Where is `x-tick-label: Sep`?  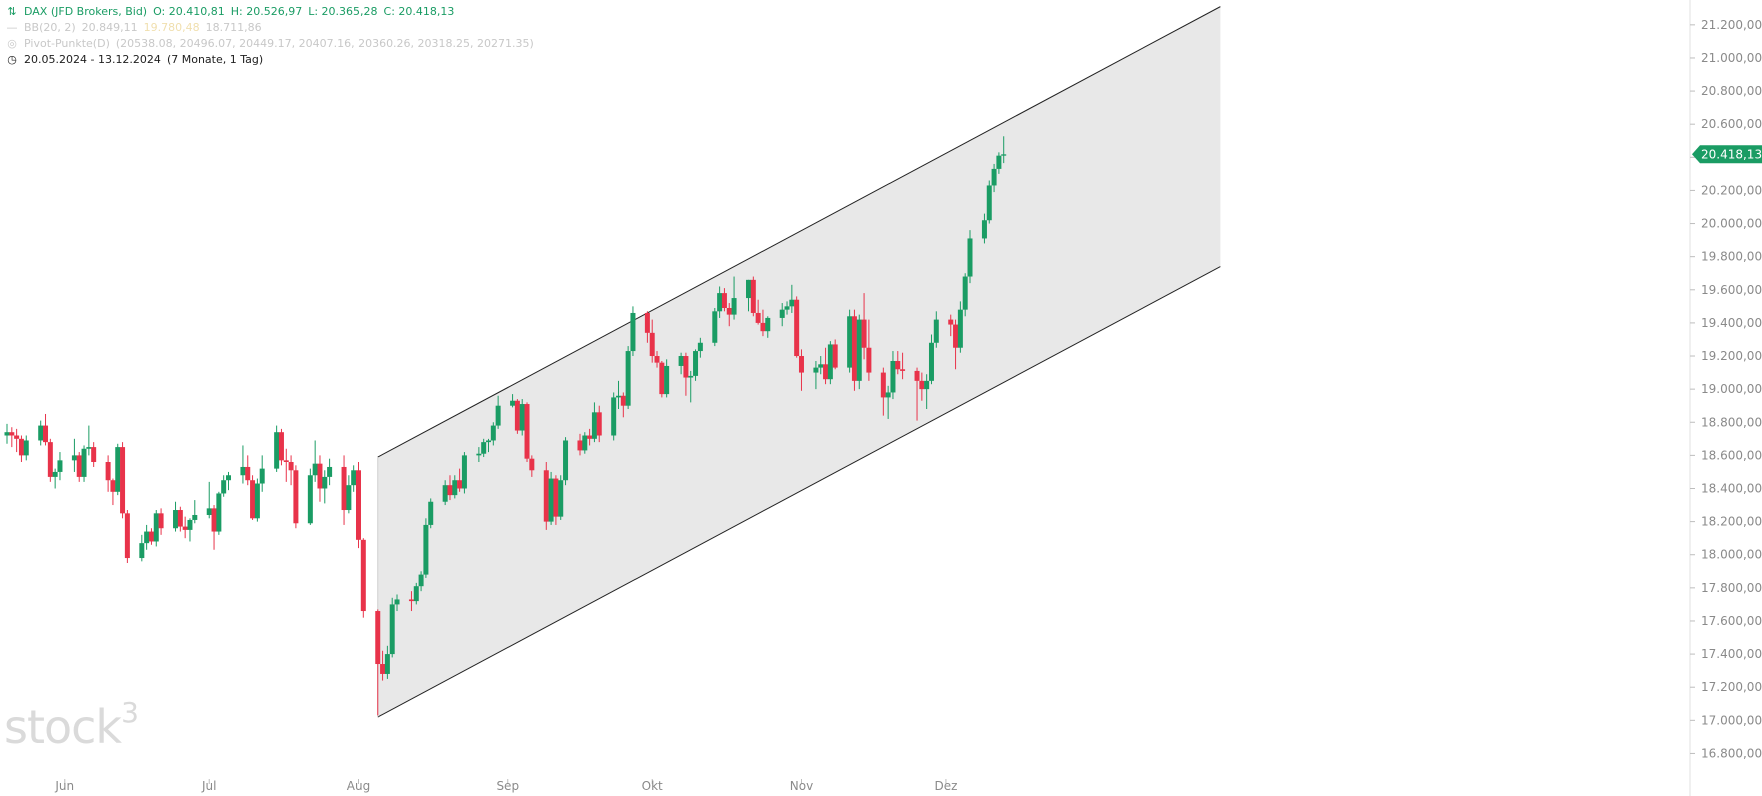
x-tick-label: Sep is located at coordinates (507, 786).